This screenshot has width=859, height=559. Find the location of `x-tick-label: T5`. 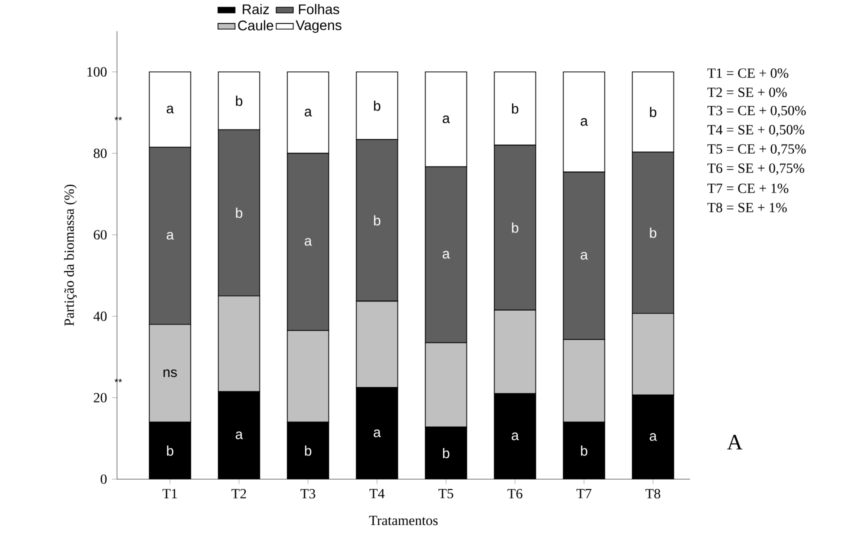

x-tick-label: T5 is located at coordinates (446, 493).